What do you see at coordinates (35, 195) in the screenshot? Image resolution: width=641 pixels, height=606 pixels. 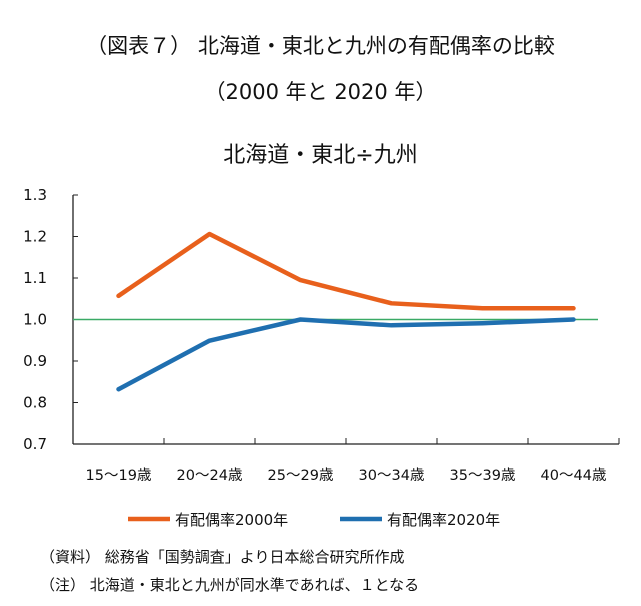 I see `y-tick-label: 1.3` at bounding box center [35, 195].